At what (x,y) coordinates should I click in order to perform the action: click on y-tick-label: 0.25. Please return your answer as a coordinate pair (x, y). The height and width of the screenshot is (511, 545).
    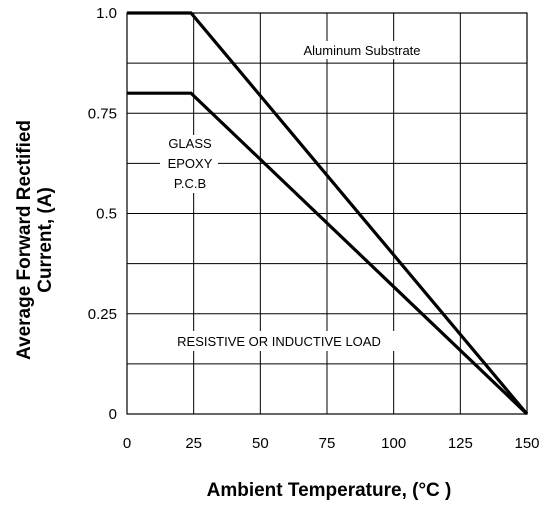
    Looking at the image, I should click on (102, 314).